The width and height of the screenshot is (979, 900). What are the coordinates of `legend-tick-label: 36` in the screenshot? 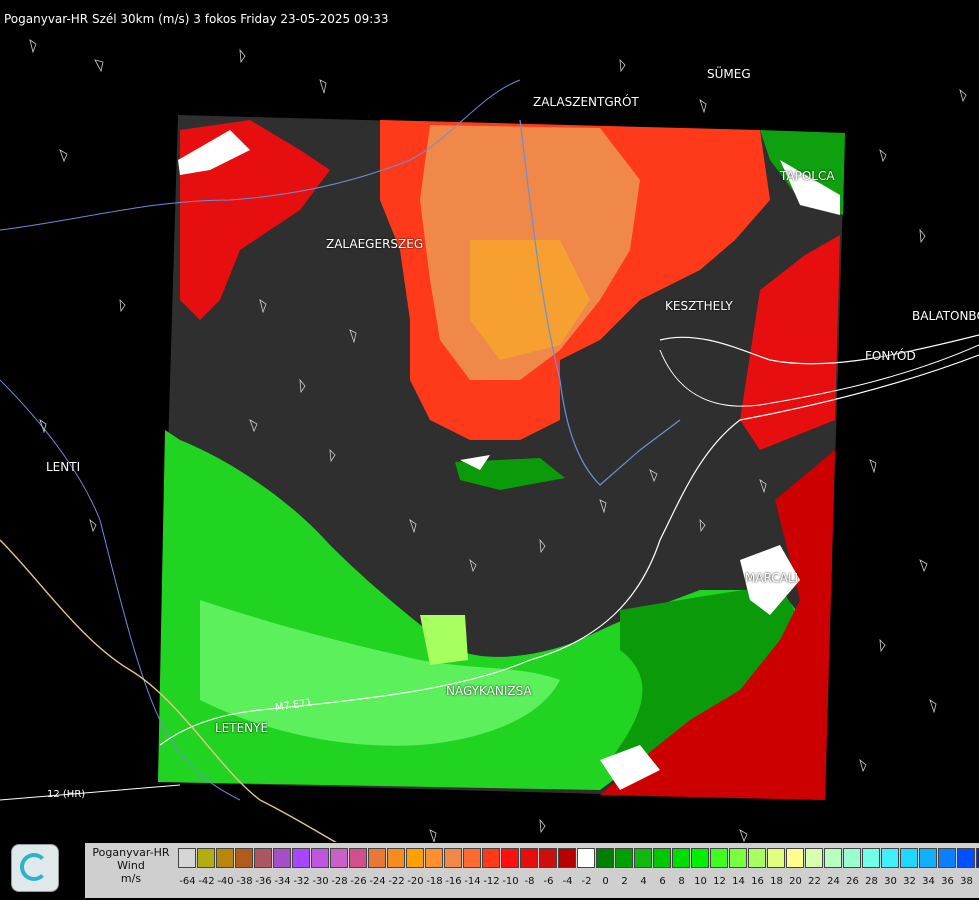 It's located at (947, 881).